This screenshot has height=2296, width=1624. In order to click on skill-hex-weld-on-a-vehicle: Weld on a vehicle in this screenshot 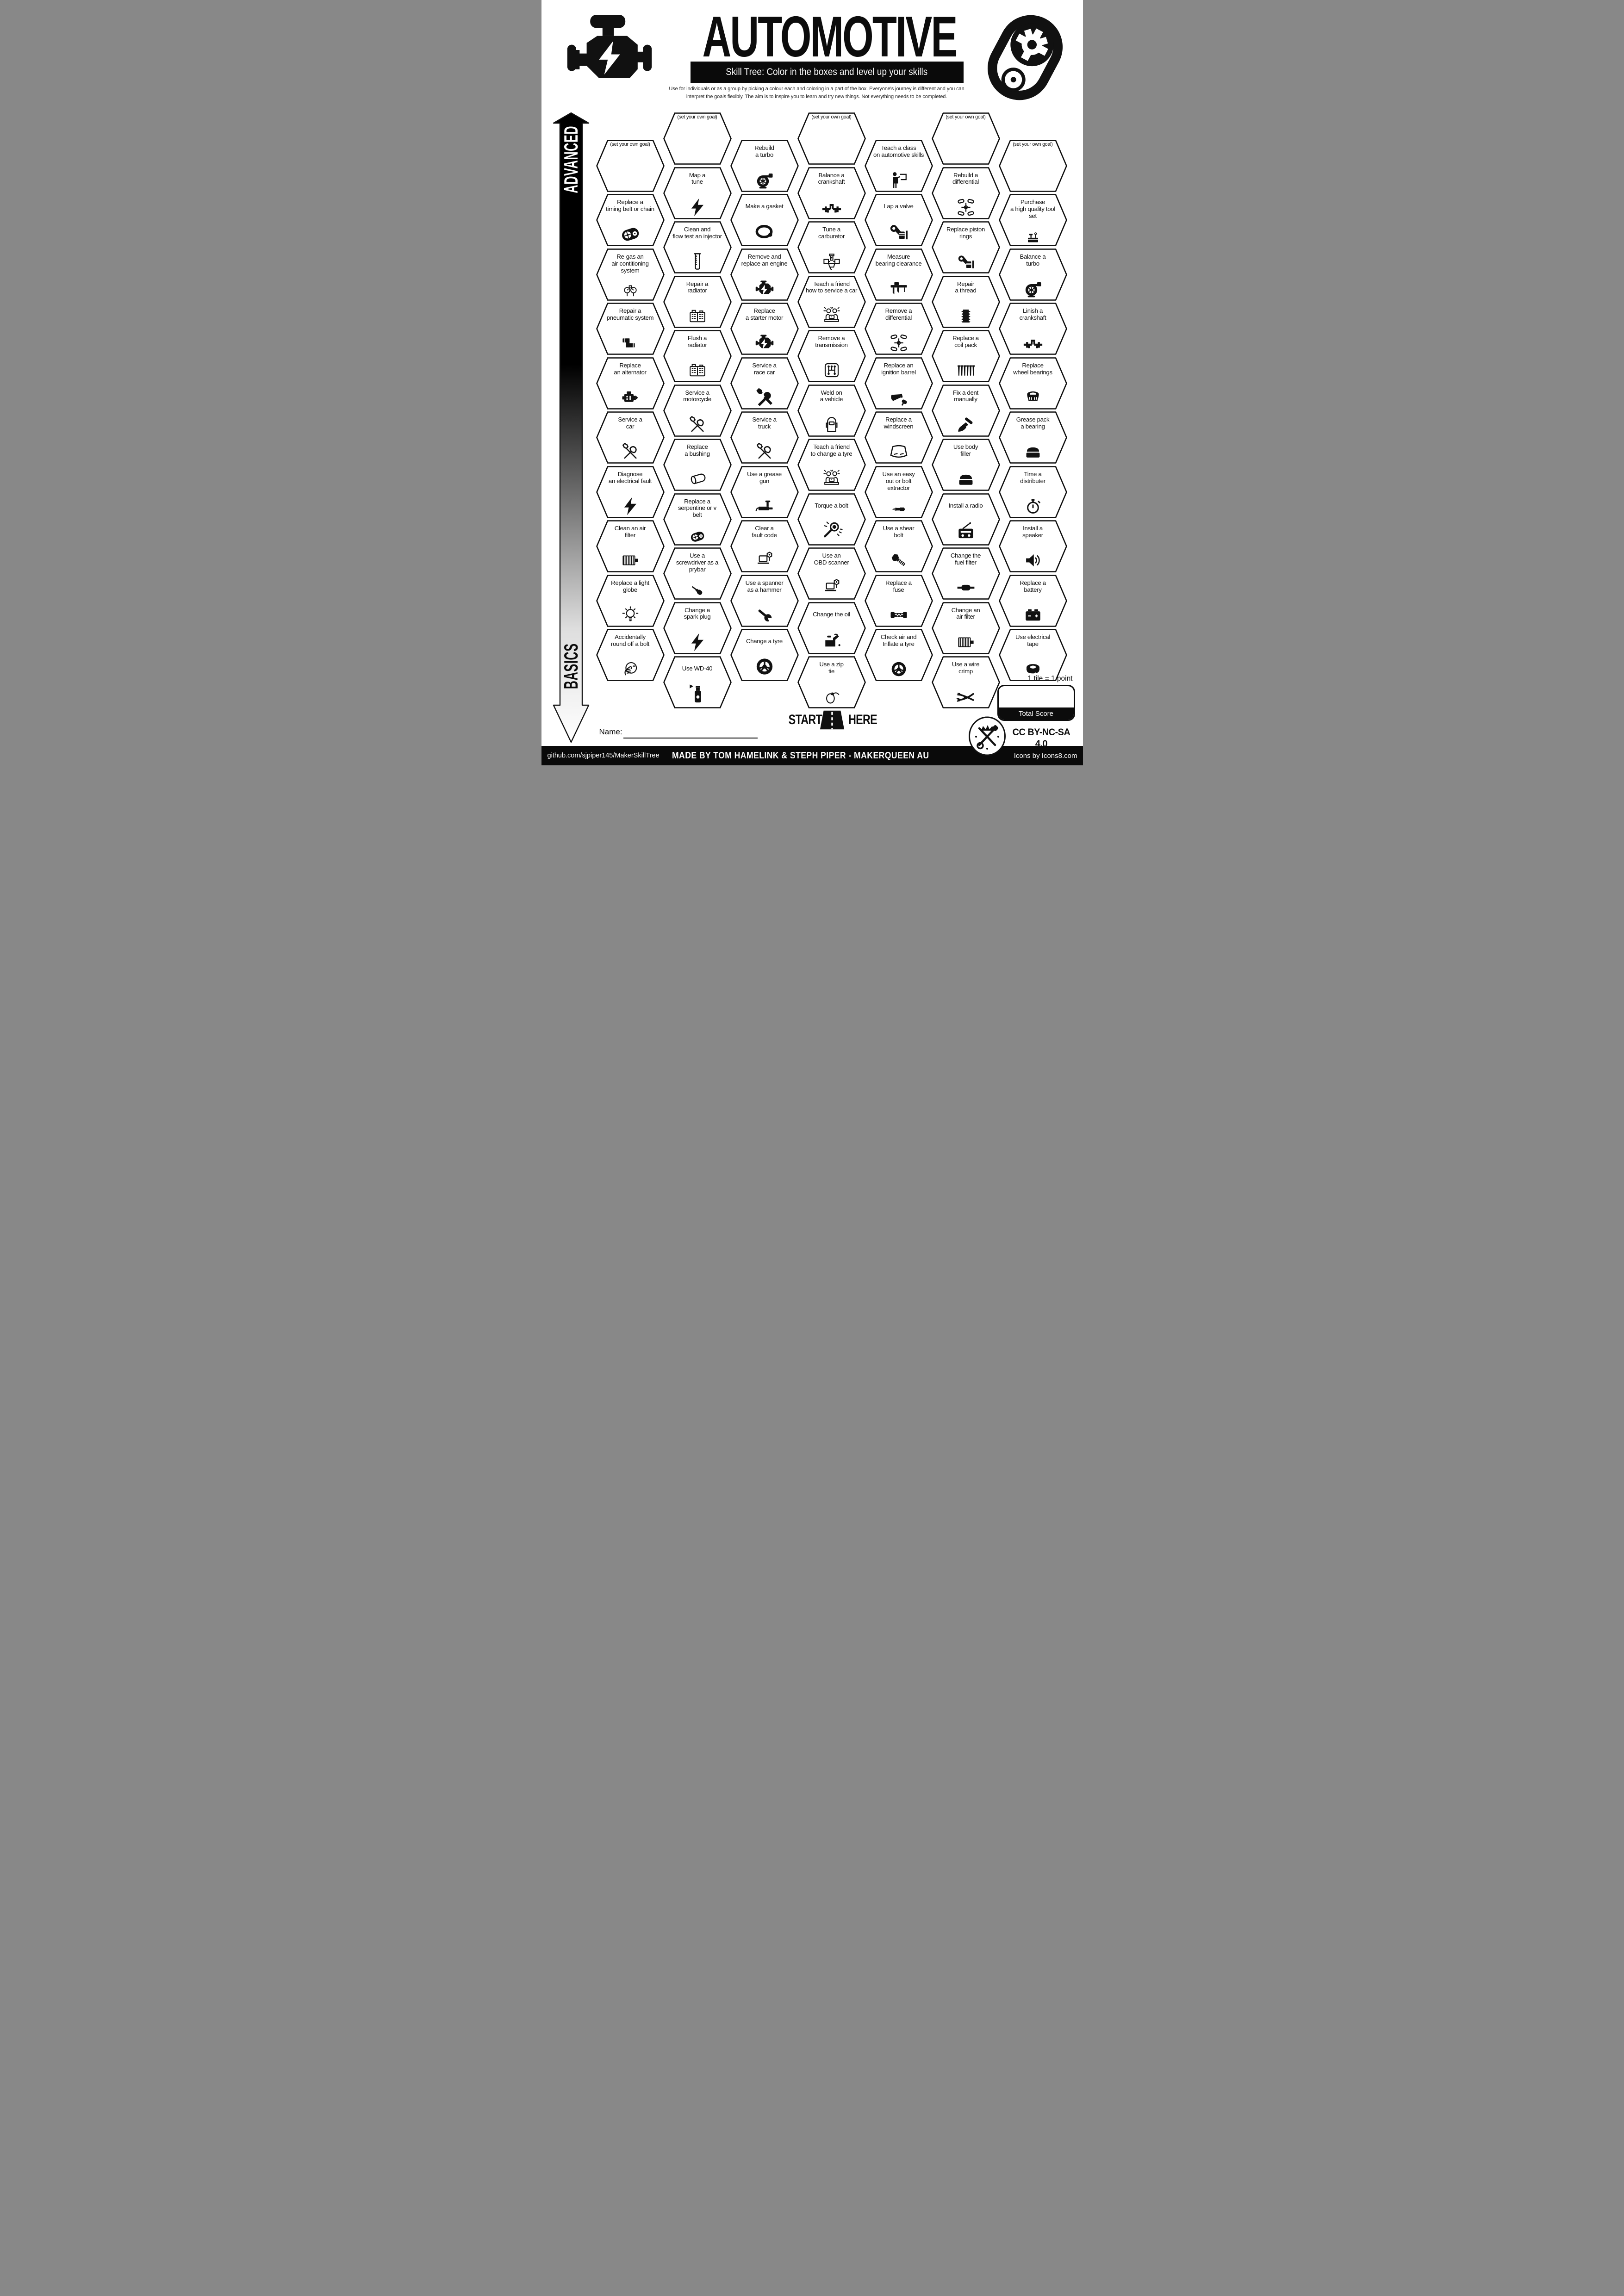, I will do `click(831, 411)`.